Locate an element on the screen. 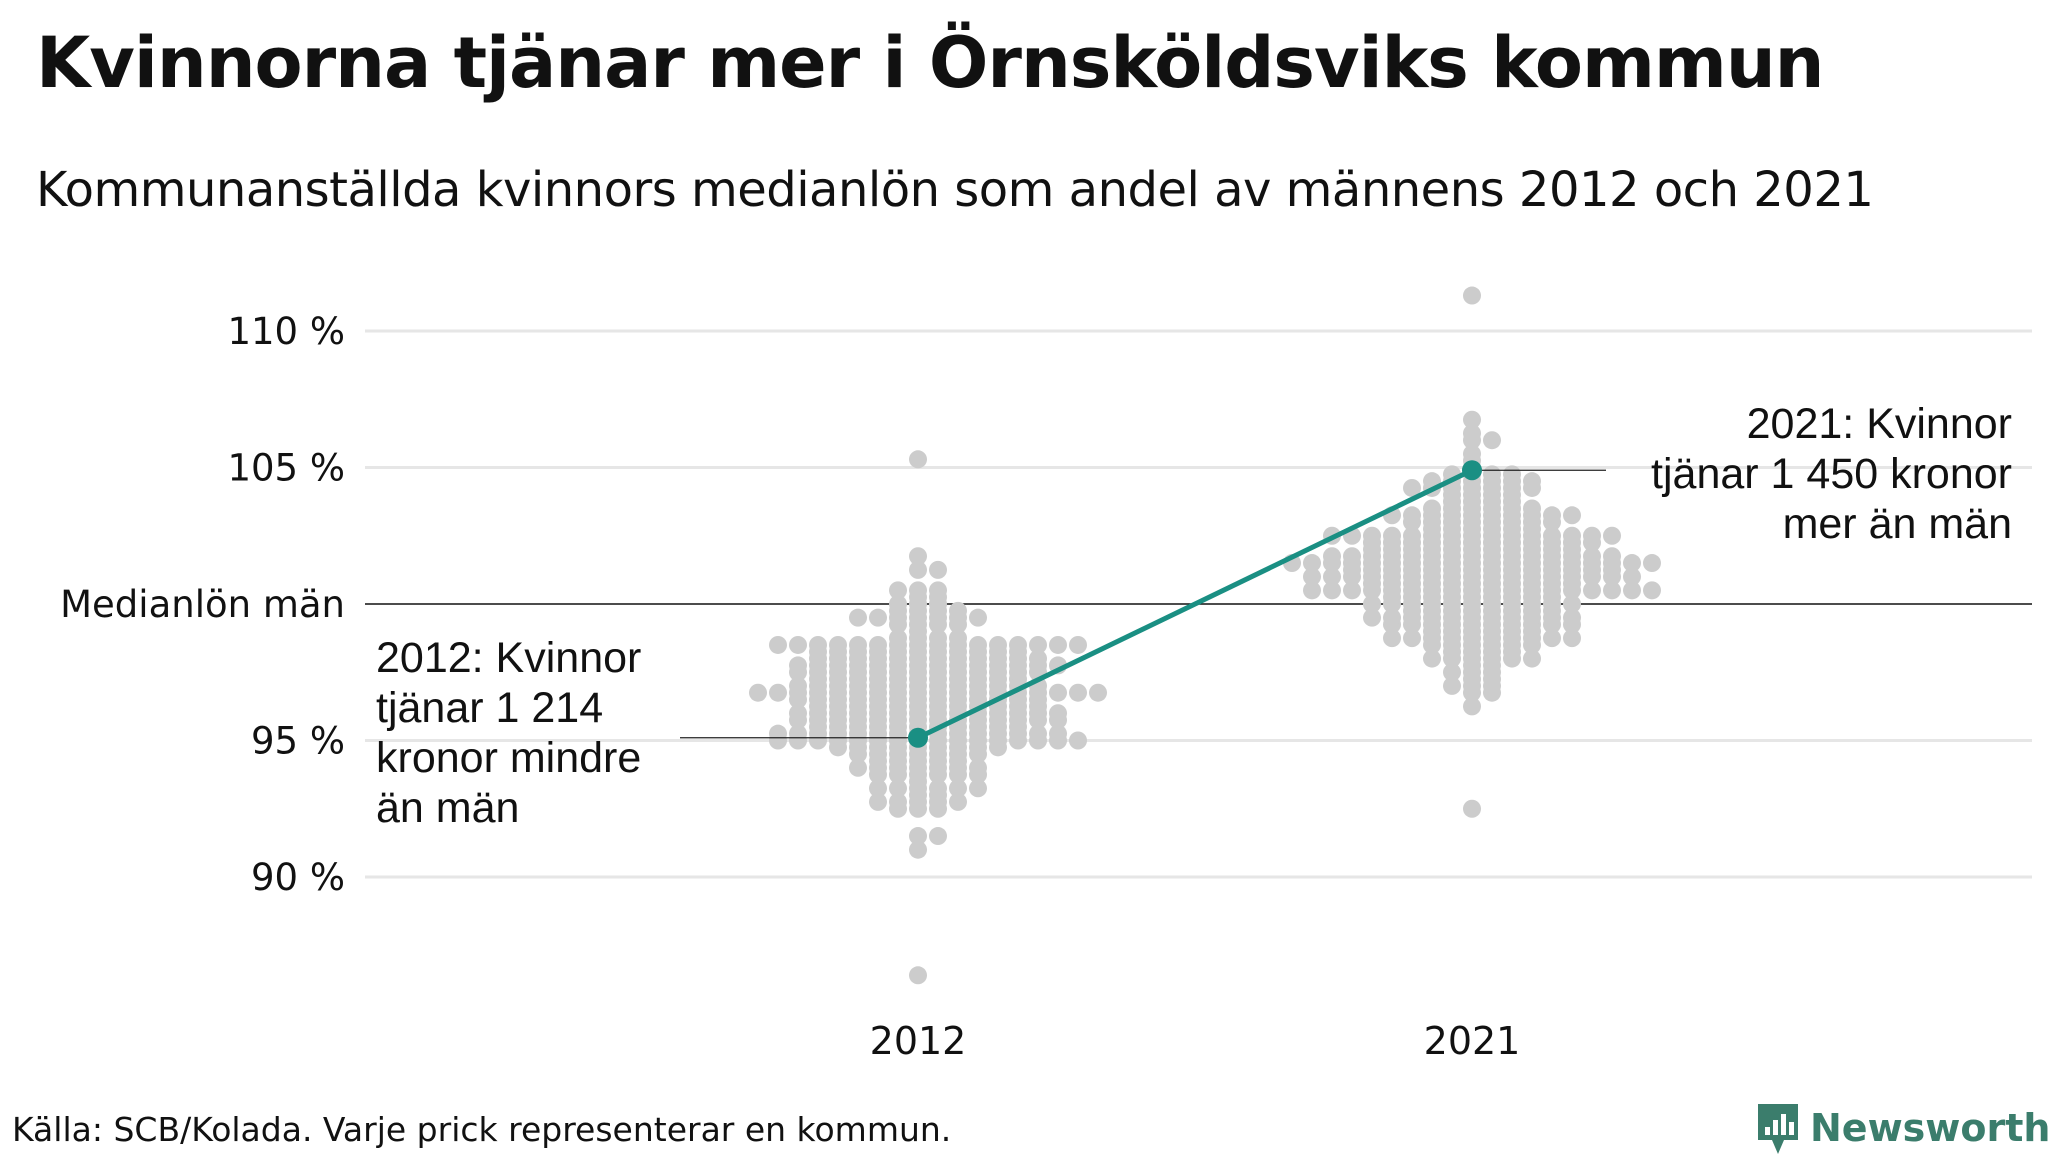 The image size is (2048, 1156). brand-name: Newsworthy is located at coordinates (1929, 1128).